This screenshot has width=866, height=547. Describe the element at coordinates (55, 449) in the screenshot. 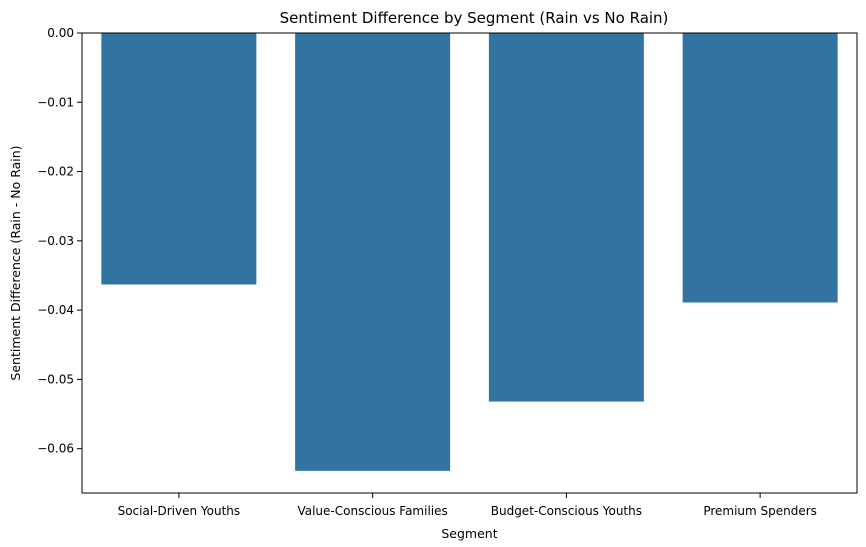

I see `y-tick-label: −0.06` at that location.